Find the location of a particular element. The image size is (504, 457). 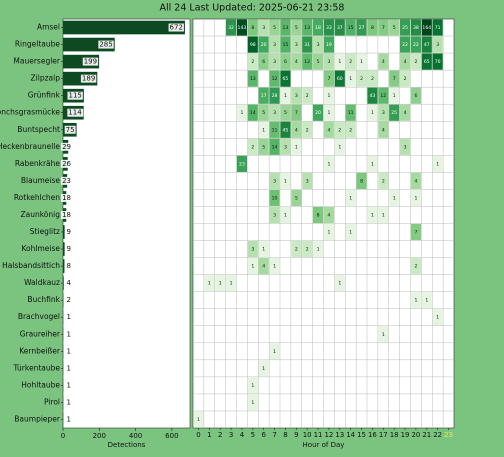

species-label: Pirol is located at coordinates (52, 401).